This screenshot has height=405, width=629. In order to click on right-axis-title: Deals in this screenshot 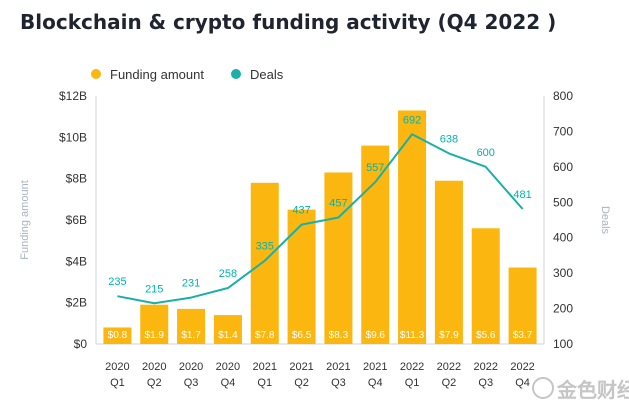, I will do `click(605, 220)`.